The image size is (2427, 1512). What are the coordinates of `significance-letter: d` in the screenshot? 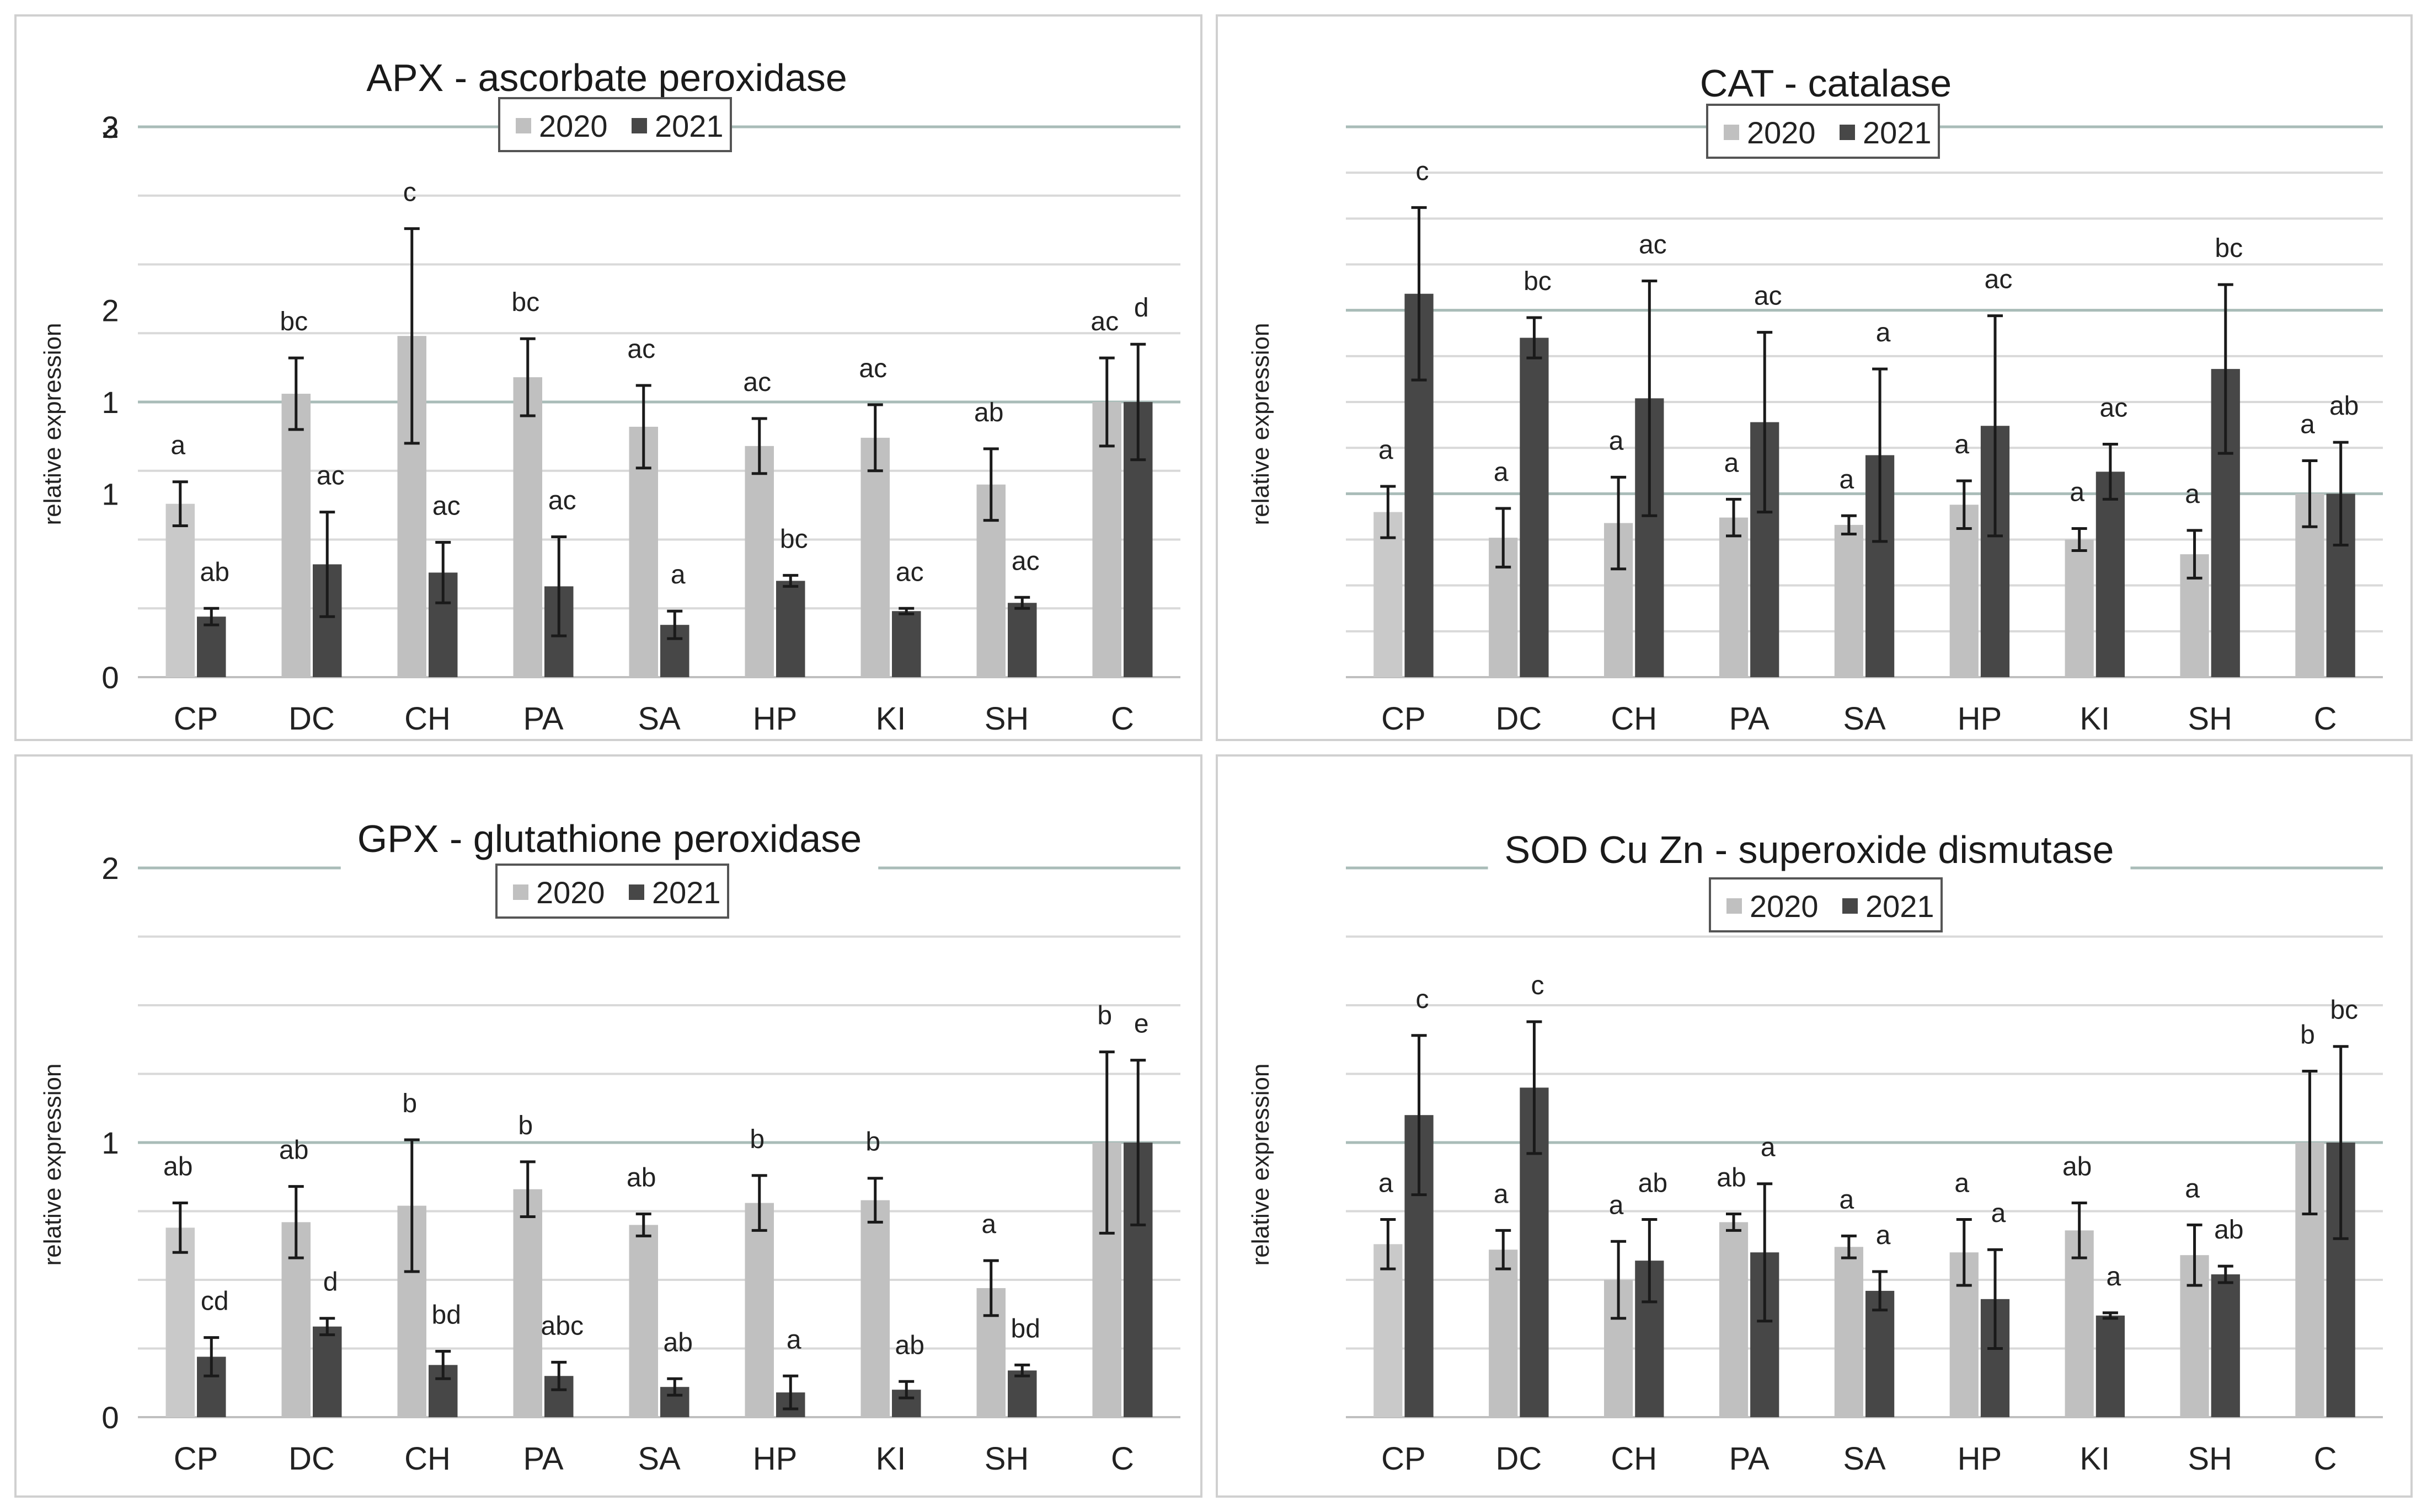 It's located at (1141, 308).